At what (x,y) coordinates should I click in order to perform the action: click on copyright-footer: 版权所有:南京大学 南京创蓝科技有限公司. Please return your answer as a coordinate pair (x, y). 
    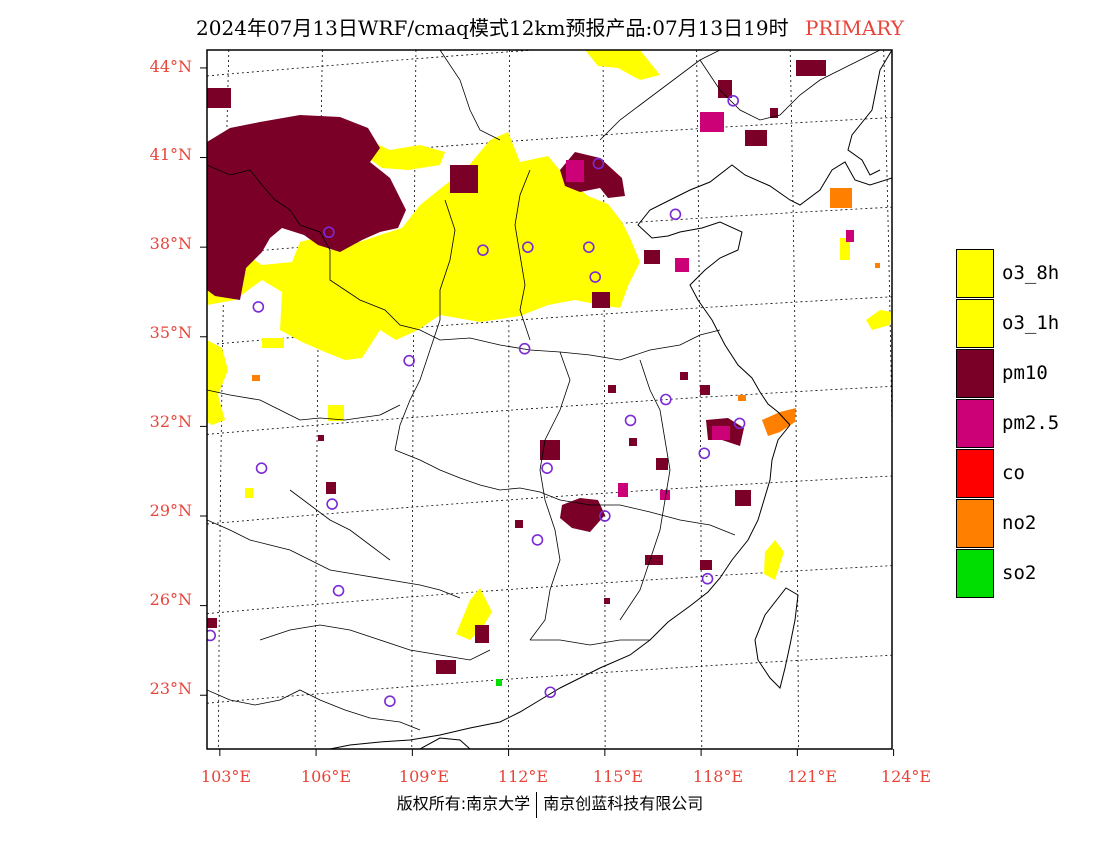
    Looking at the image, I should click on (550, 804).